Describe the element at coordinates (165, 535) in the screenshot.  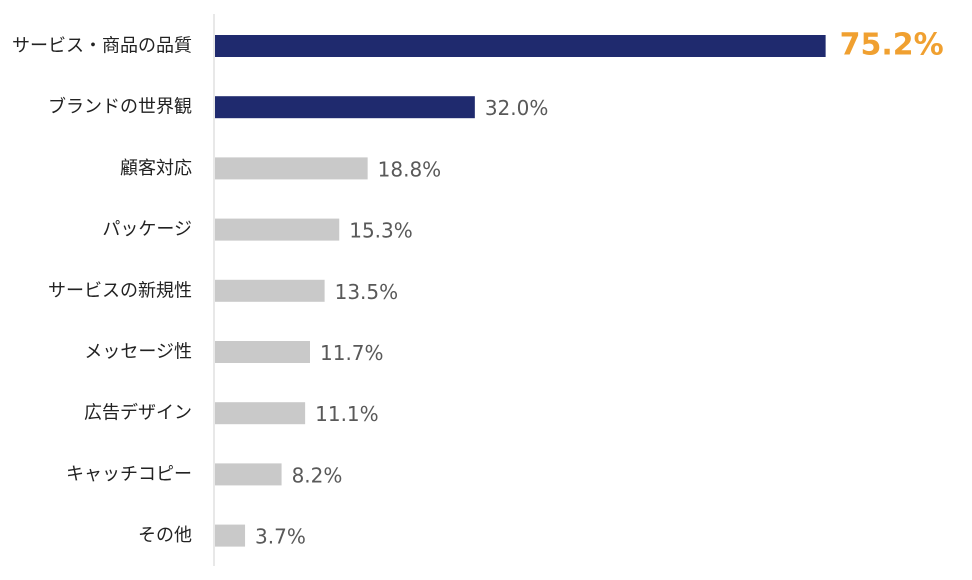
I see `category-label-9: その他` at that location.